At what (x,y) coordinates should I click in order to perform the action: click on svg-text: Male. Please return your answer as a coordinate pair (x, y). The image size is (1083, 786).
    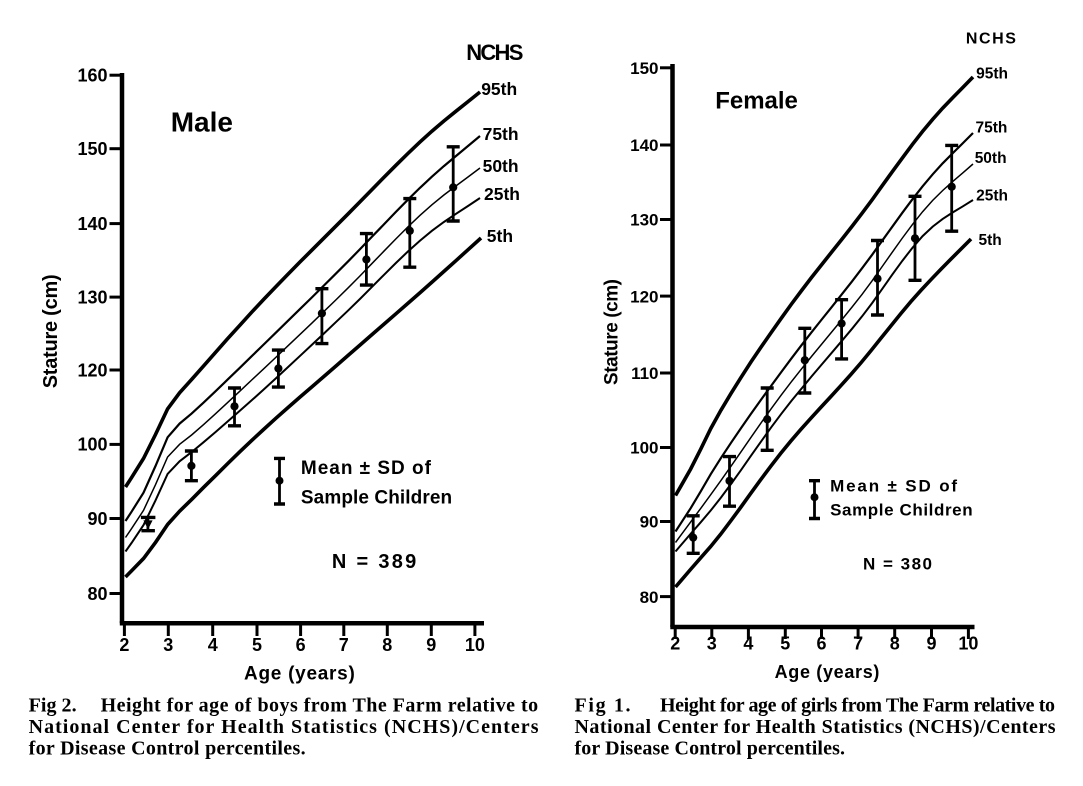
    Looking at the image, I should click on (202, 121).